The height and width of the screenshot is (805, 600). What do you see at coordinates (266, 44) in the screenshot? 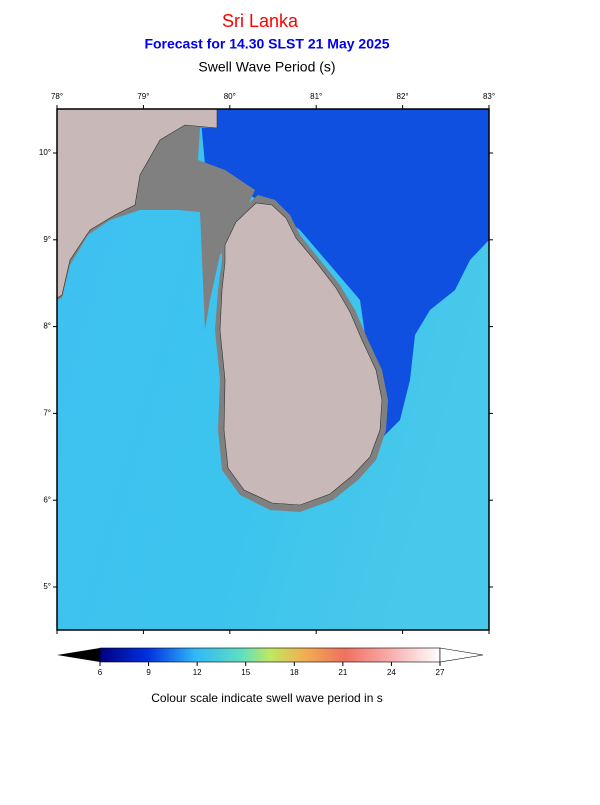
I see `subtitle: Forecast for 14.30 SLST 21 May 2025` at bounding box center [266, 44].